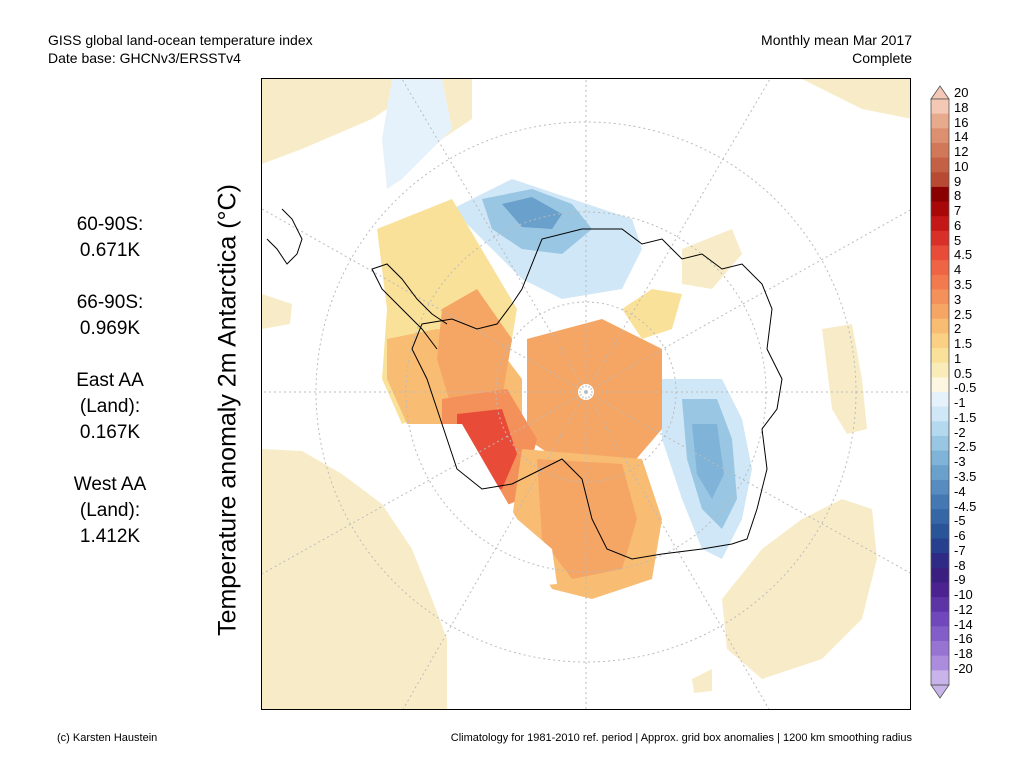 This screenshot has height=768, width=1024. Describe the element at coordinates (284, 236) in the screenshot. I see `south-america-tip` at that location.